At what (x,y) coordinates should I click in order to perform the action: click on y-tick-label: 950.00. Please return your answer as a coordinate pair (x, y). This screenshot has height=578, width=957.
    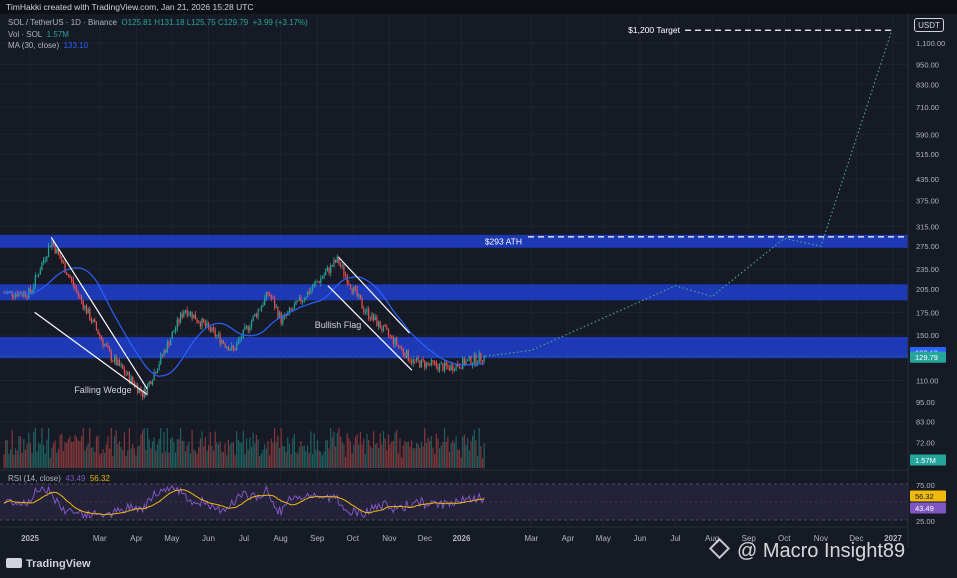
    Looking at the image, I should click on (927, 64).